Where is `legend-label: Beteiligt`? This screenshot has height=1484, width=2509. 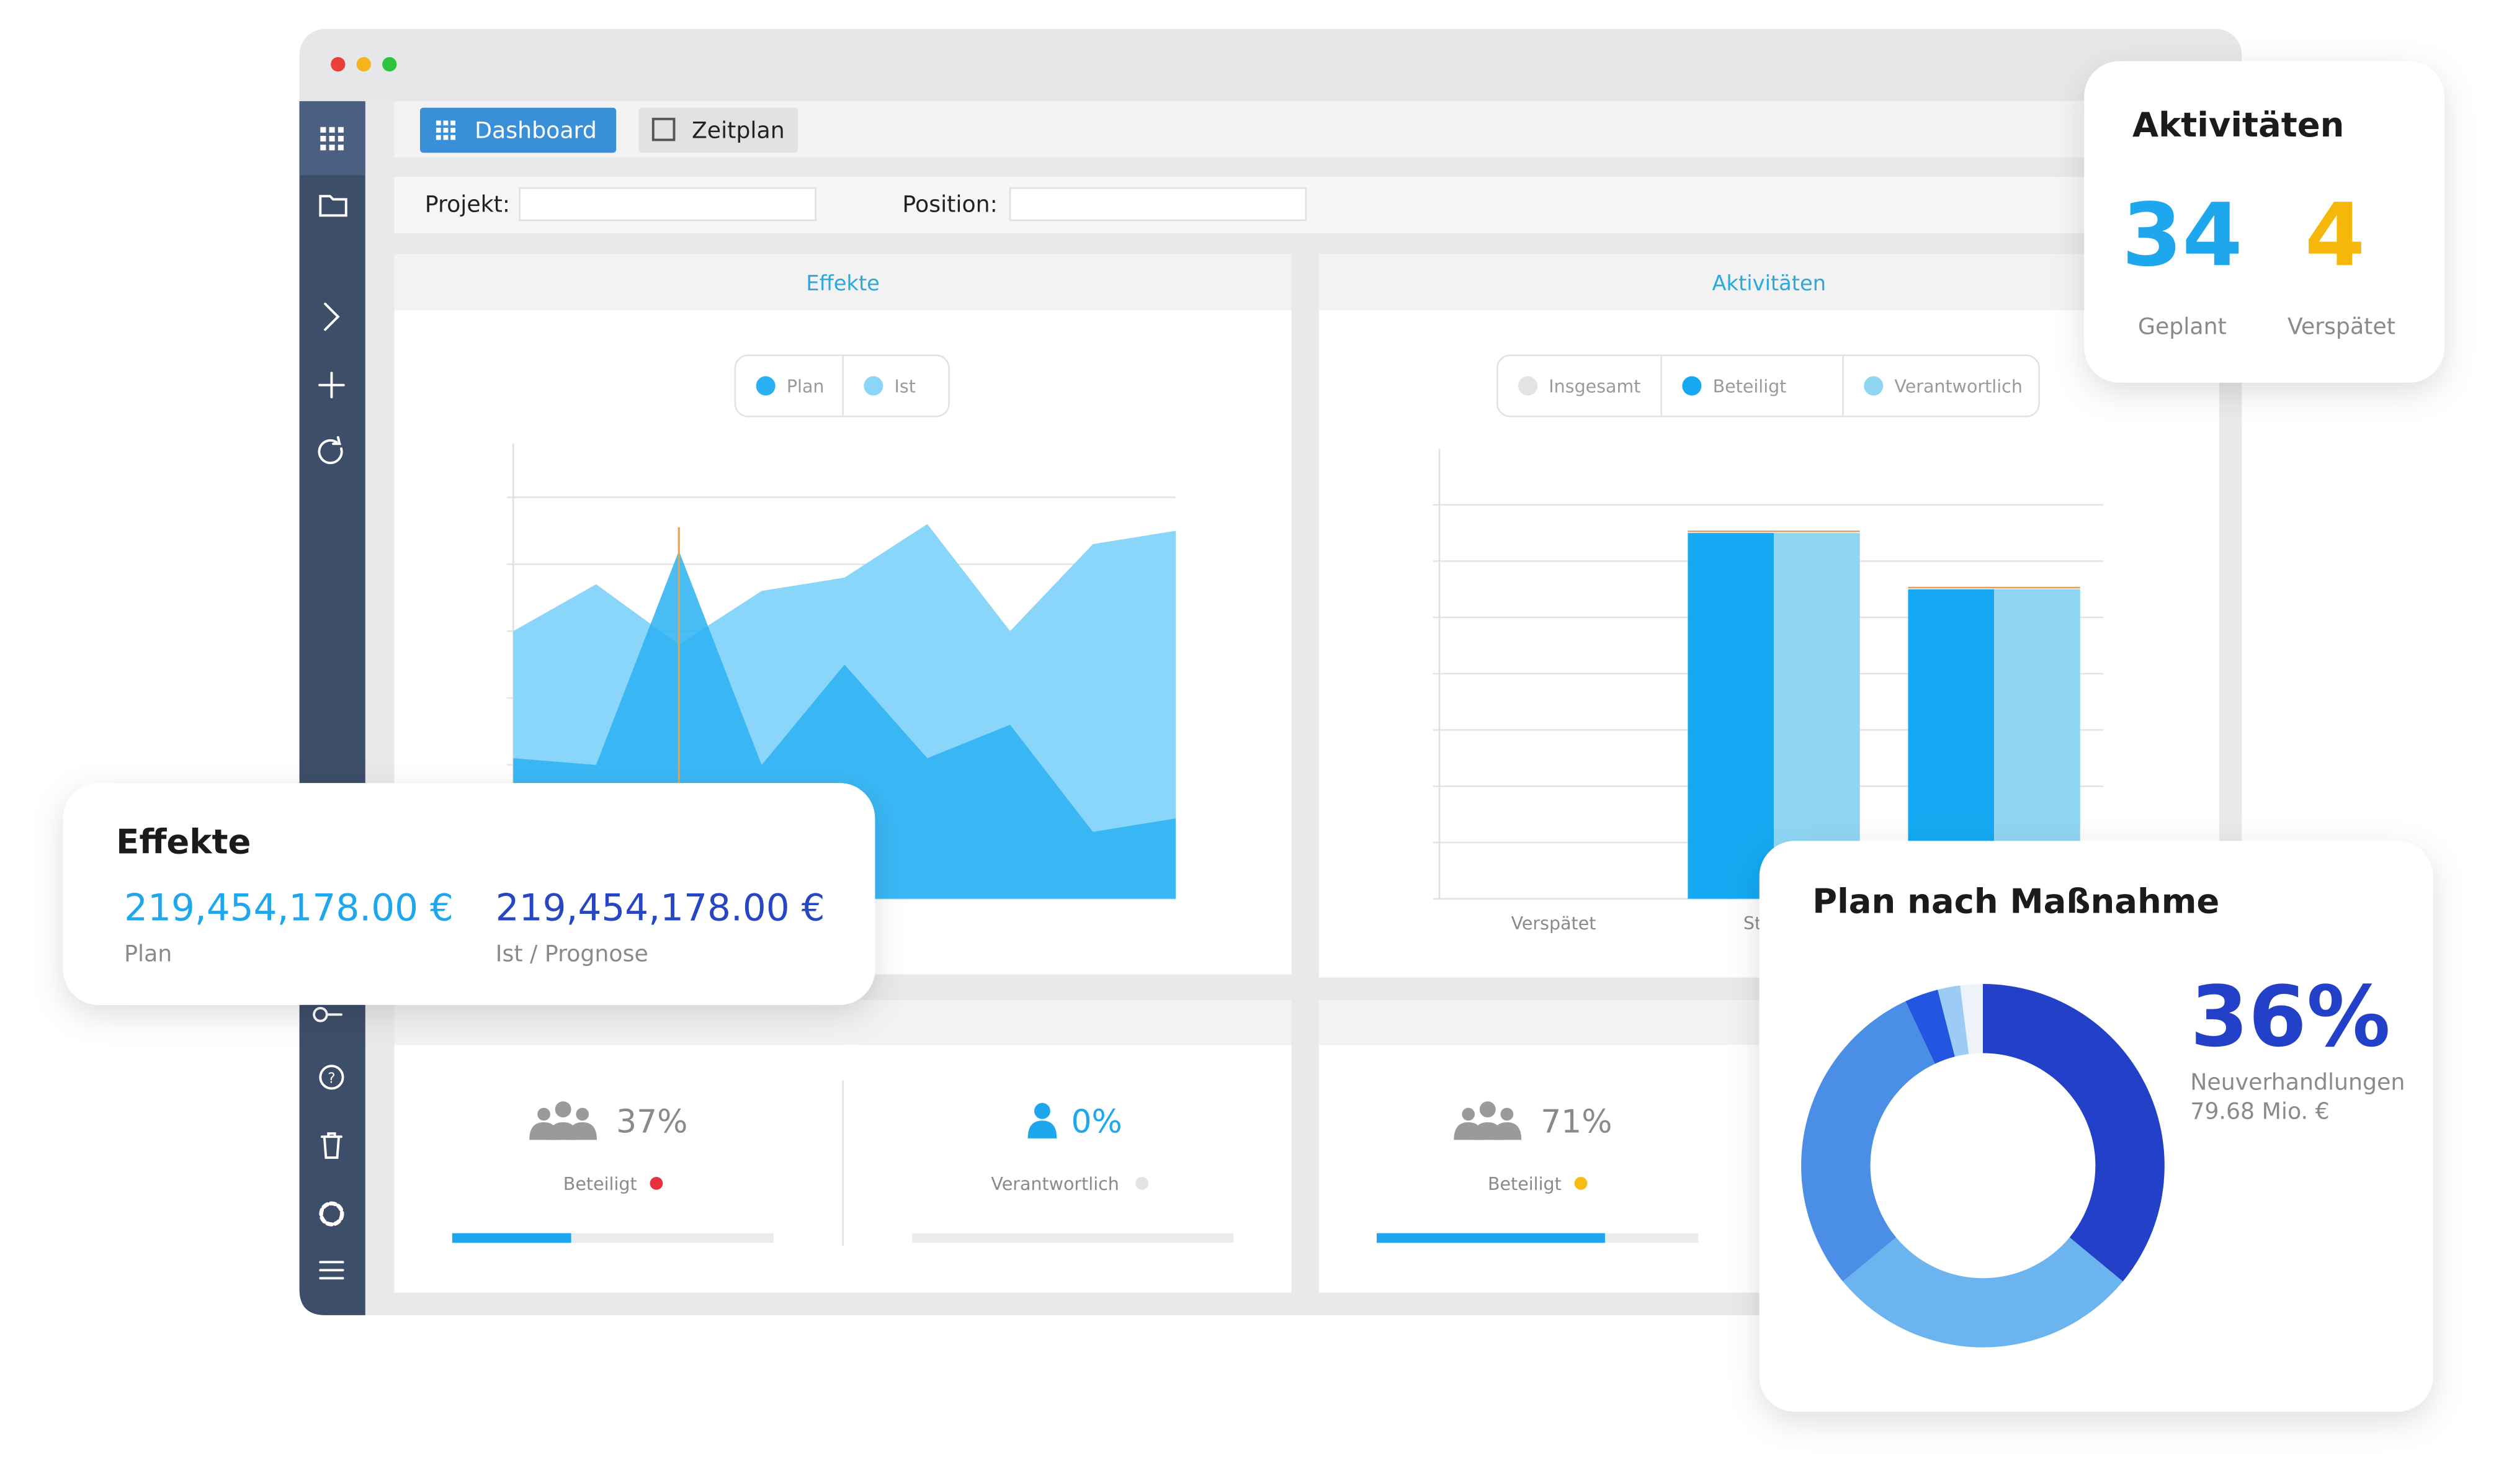 legend-label: Beteiligt is located at coordinates (1750, 387).